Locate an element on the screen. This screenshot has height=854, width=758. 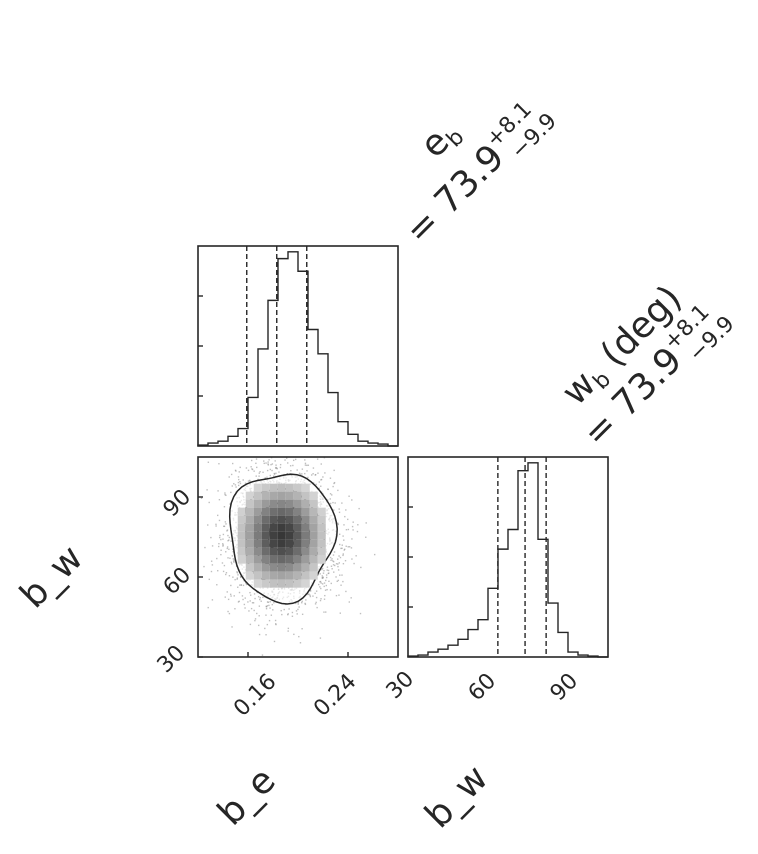
joint-x-tick-labels: 0.16 0.24 is located at coordinates (295, 695).